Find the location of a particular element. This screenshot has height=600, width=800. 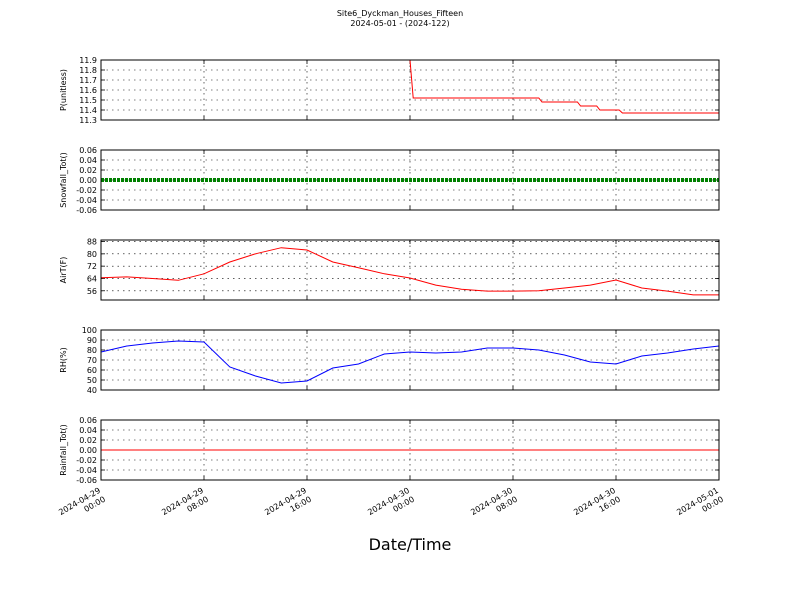

y-tick-label: 70 is located at coordinates (92, 360).